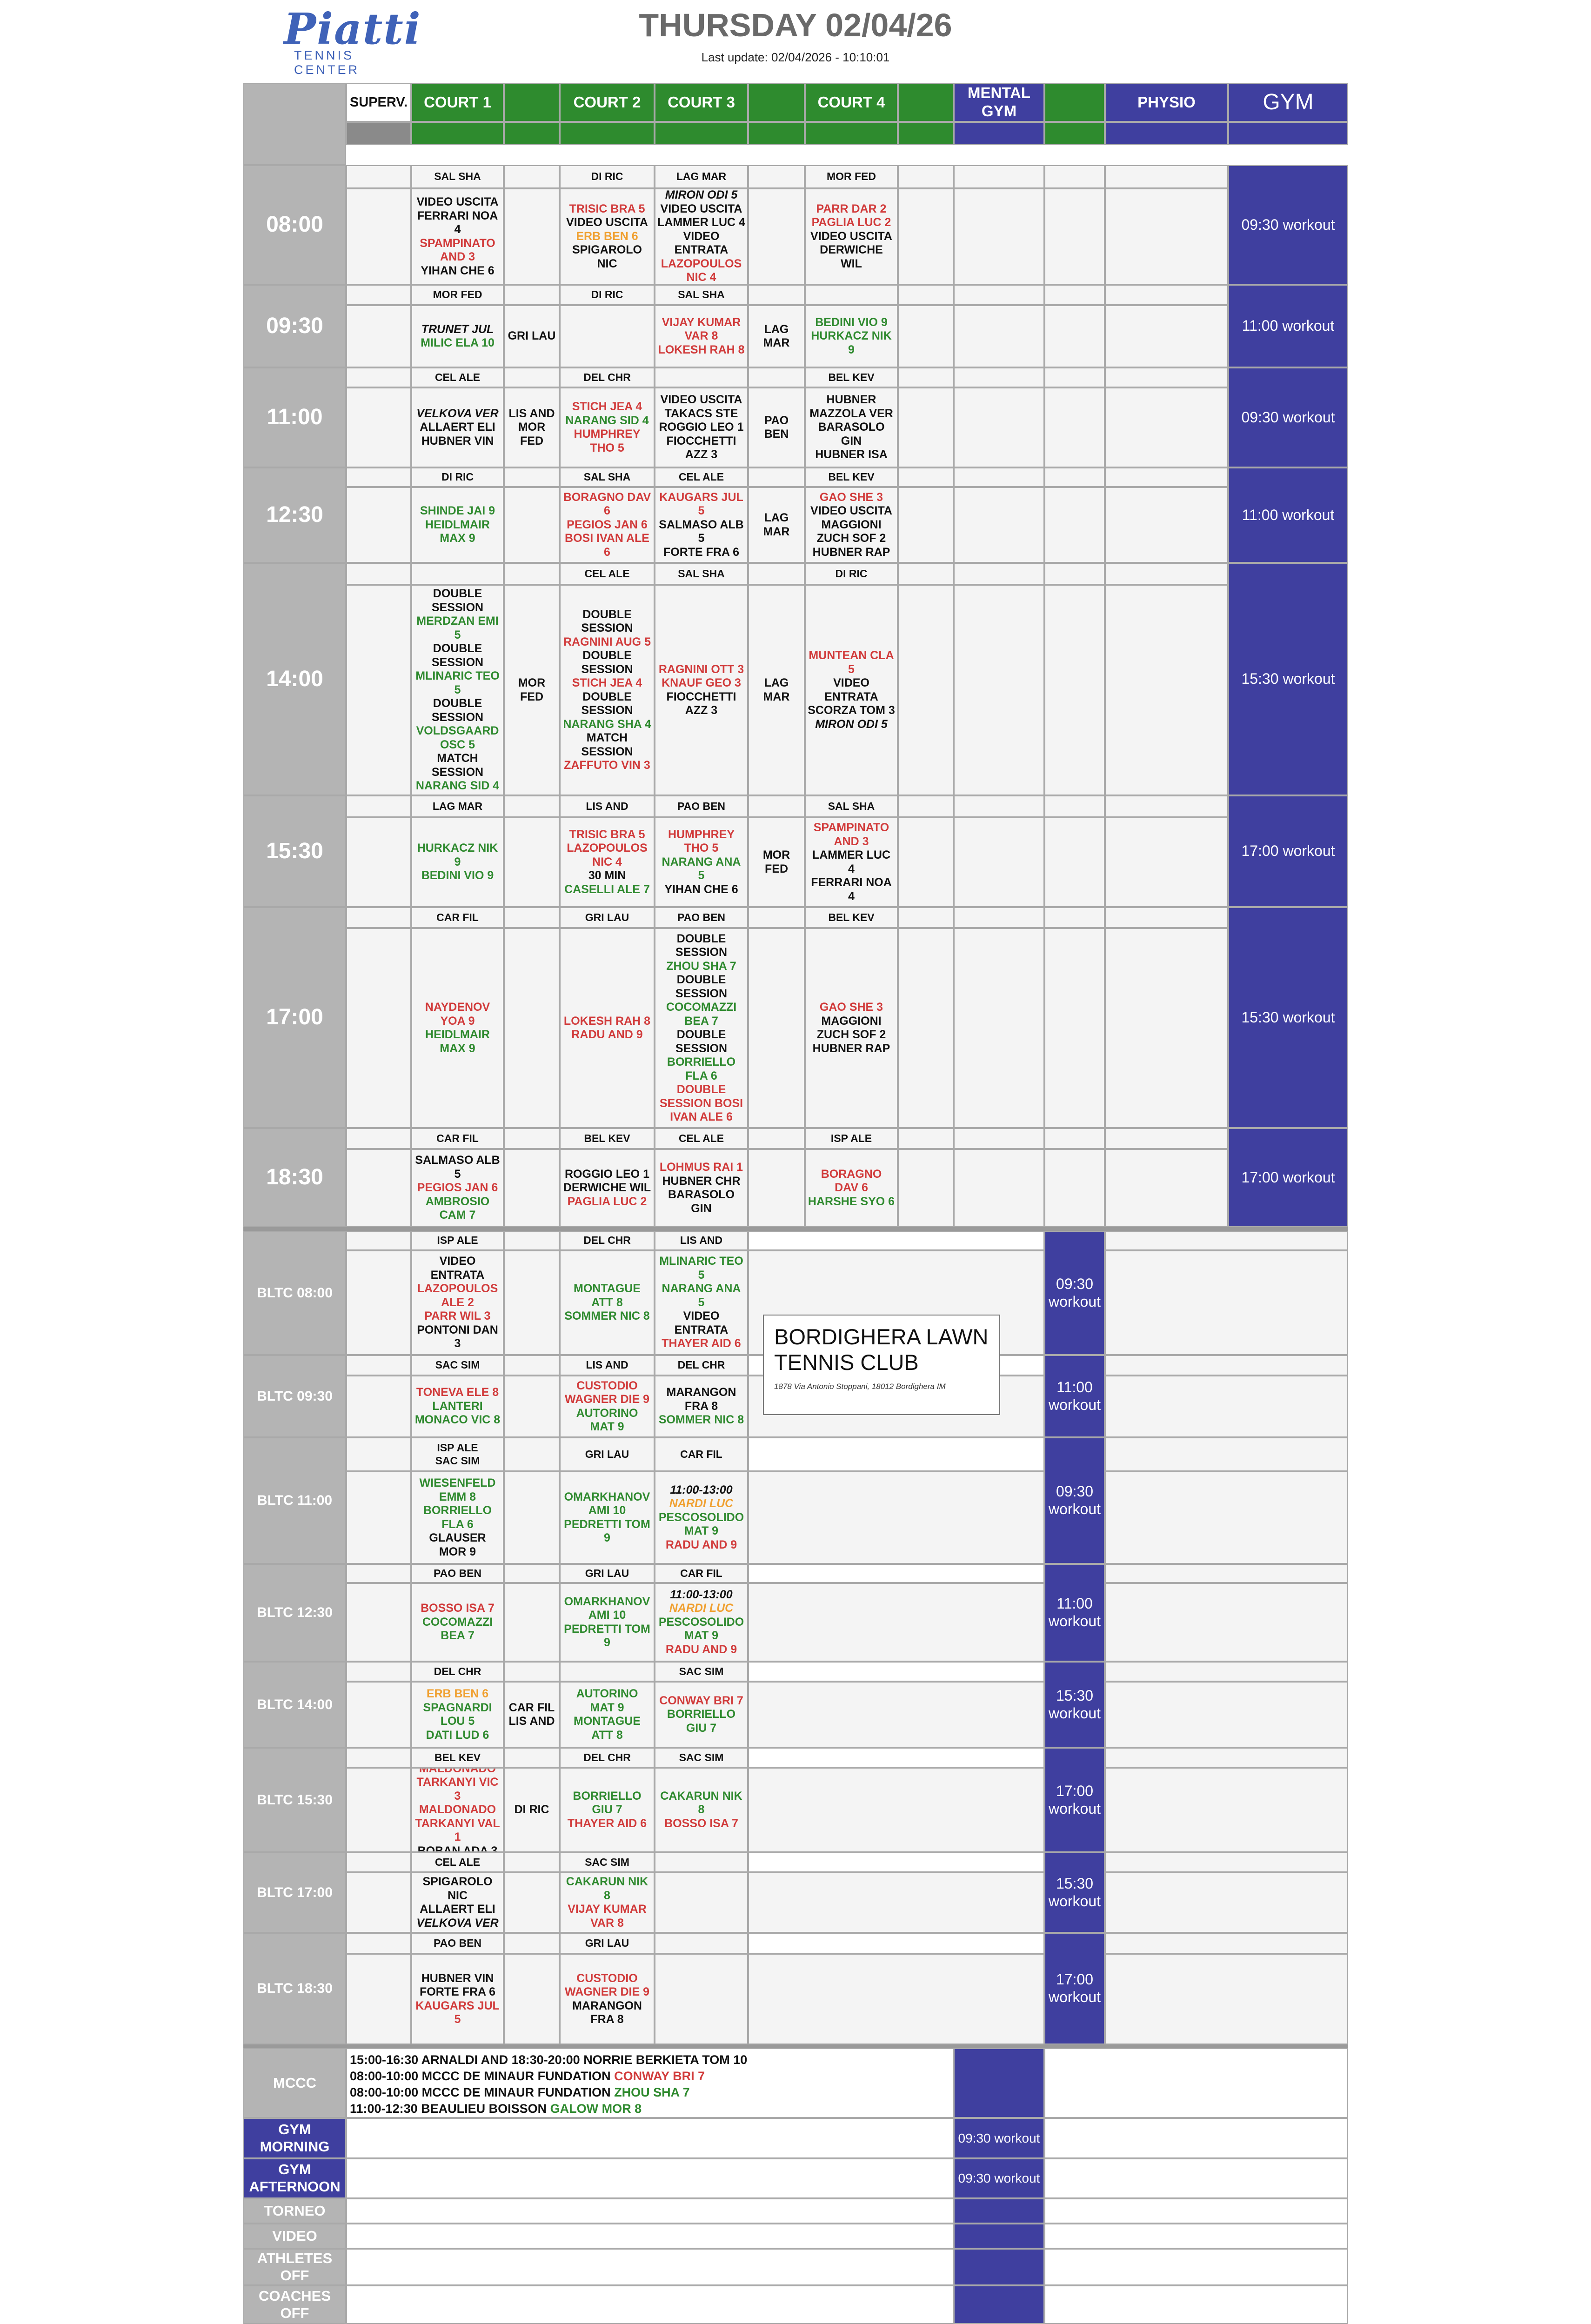 This screenshot has width=1591, height=2324. Describe the element at coordinates (701, 1715) in the screenshot. I see `court-cell: CONWAY BRI 7 BORRIELLO GIU 7` at that location.